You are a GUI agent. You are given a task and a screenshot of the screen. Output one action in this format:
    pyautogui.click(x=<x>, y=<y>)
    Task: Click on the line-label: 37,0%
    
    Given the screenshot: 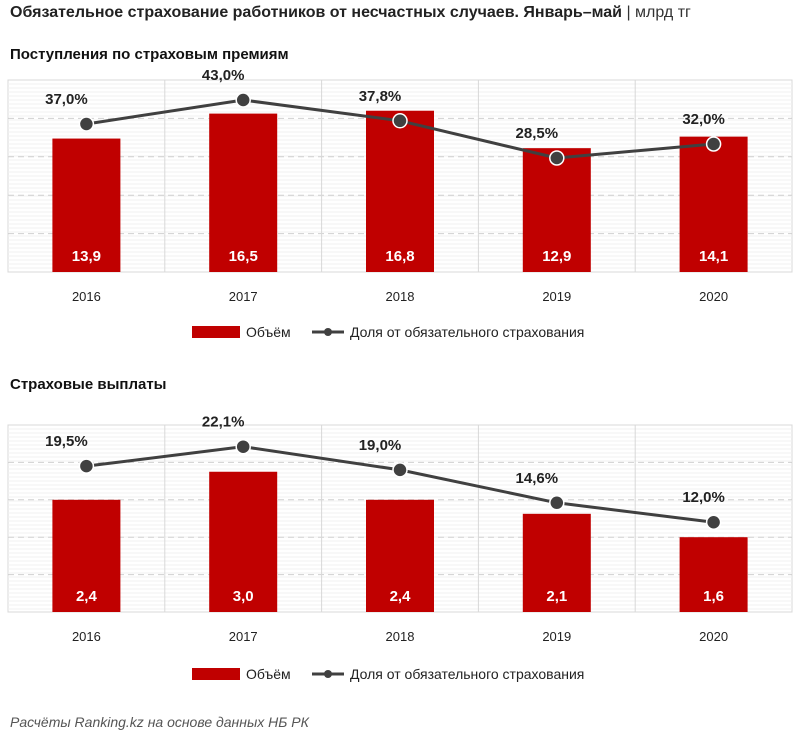 What is the action you would take?
    pyautogui.click(x=66, y=99)
    